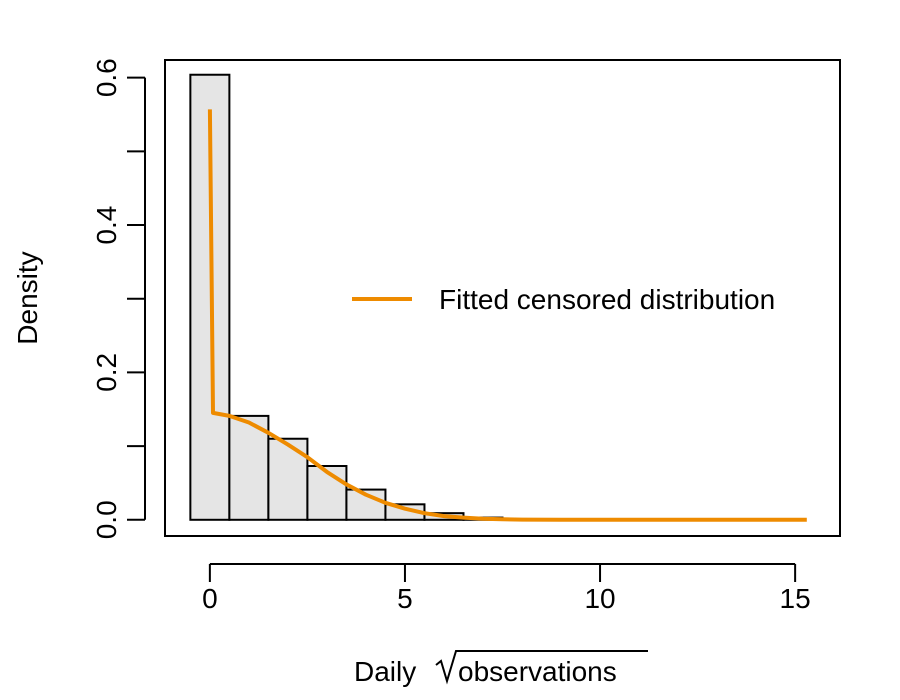 The image size is (900, 700). What do you see at coordinates (106, 225) in the screenshot?
I see `y-tick-label: 0.4` at bounding box center [106, 225].